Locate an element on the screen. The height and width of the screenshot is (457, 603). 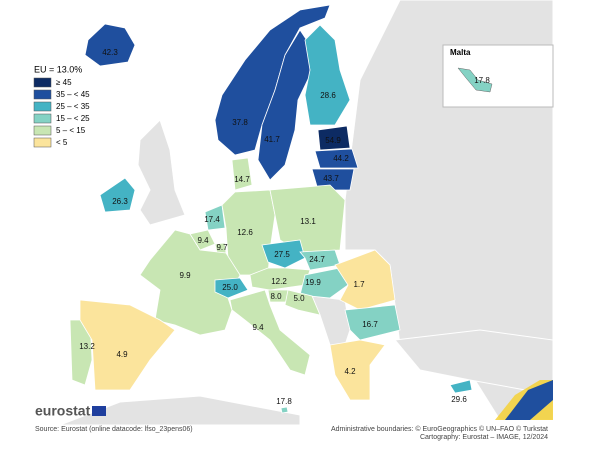
brand: eurostat is located at coordinates (63, 411).